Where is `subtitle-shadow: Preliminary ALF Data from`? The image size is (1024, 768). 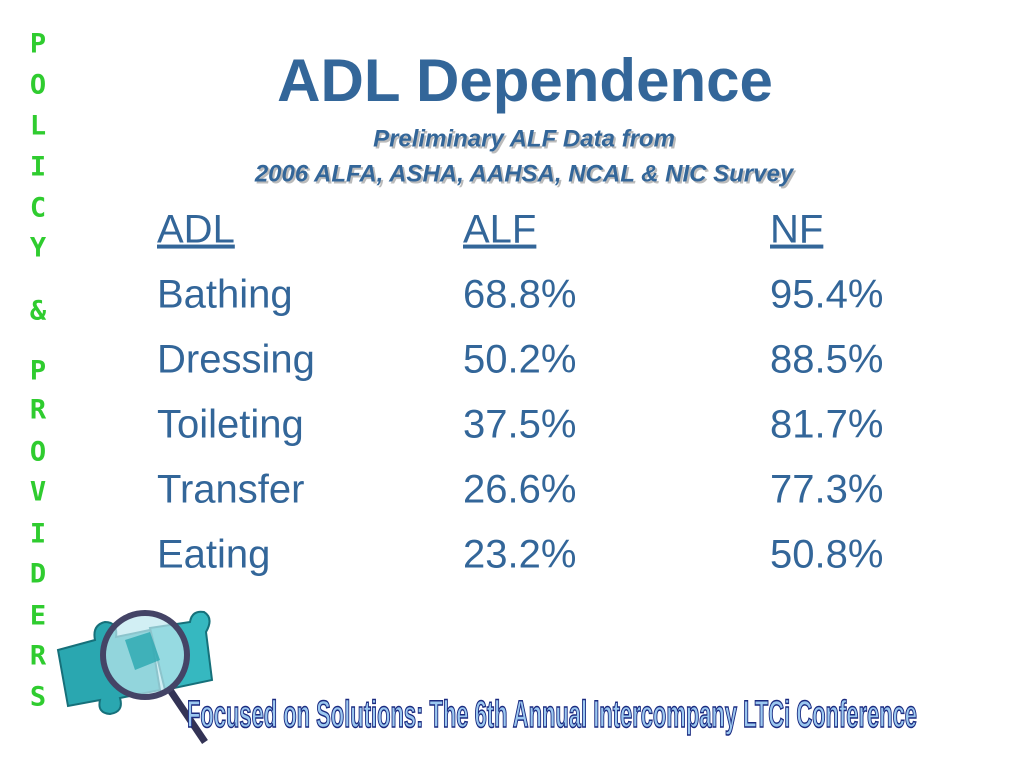 subtitle-shadow: Preliminary ALF Data from is located at coordinates (526, 140).